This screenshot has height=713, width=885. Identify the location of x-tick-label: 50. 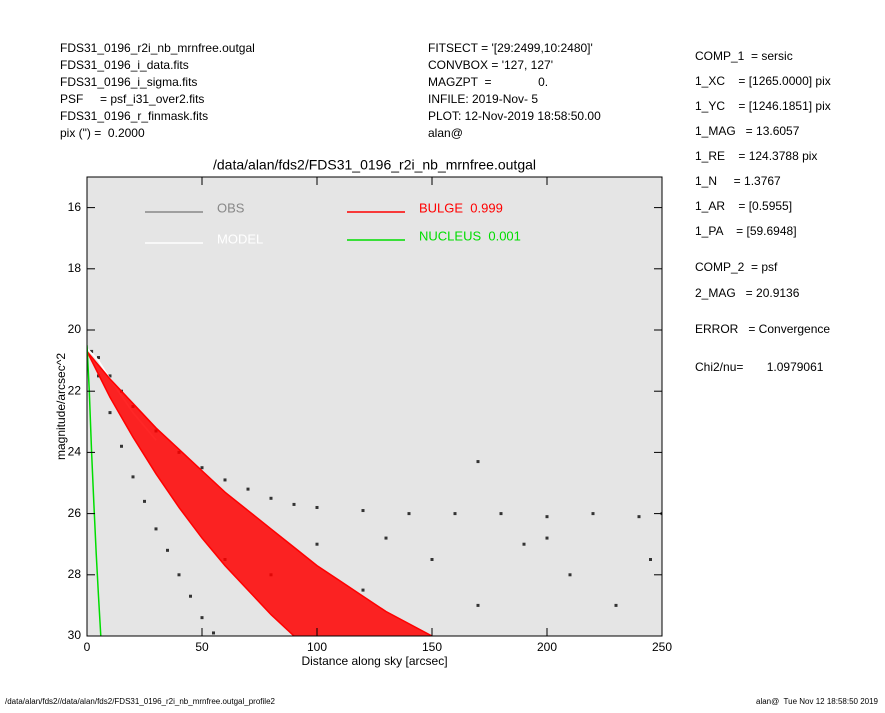
(202, 647).